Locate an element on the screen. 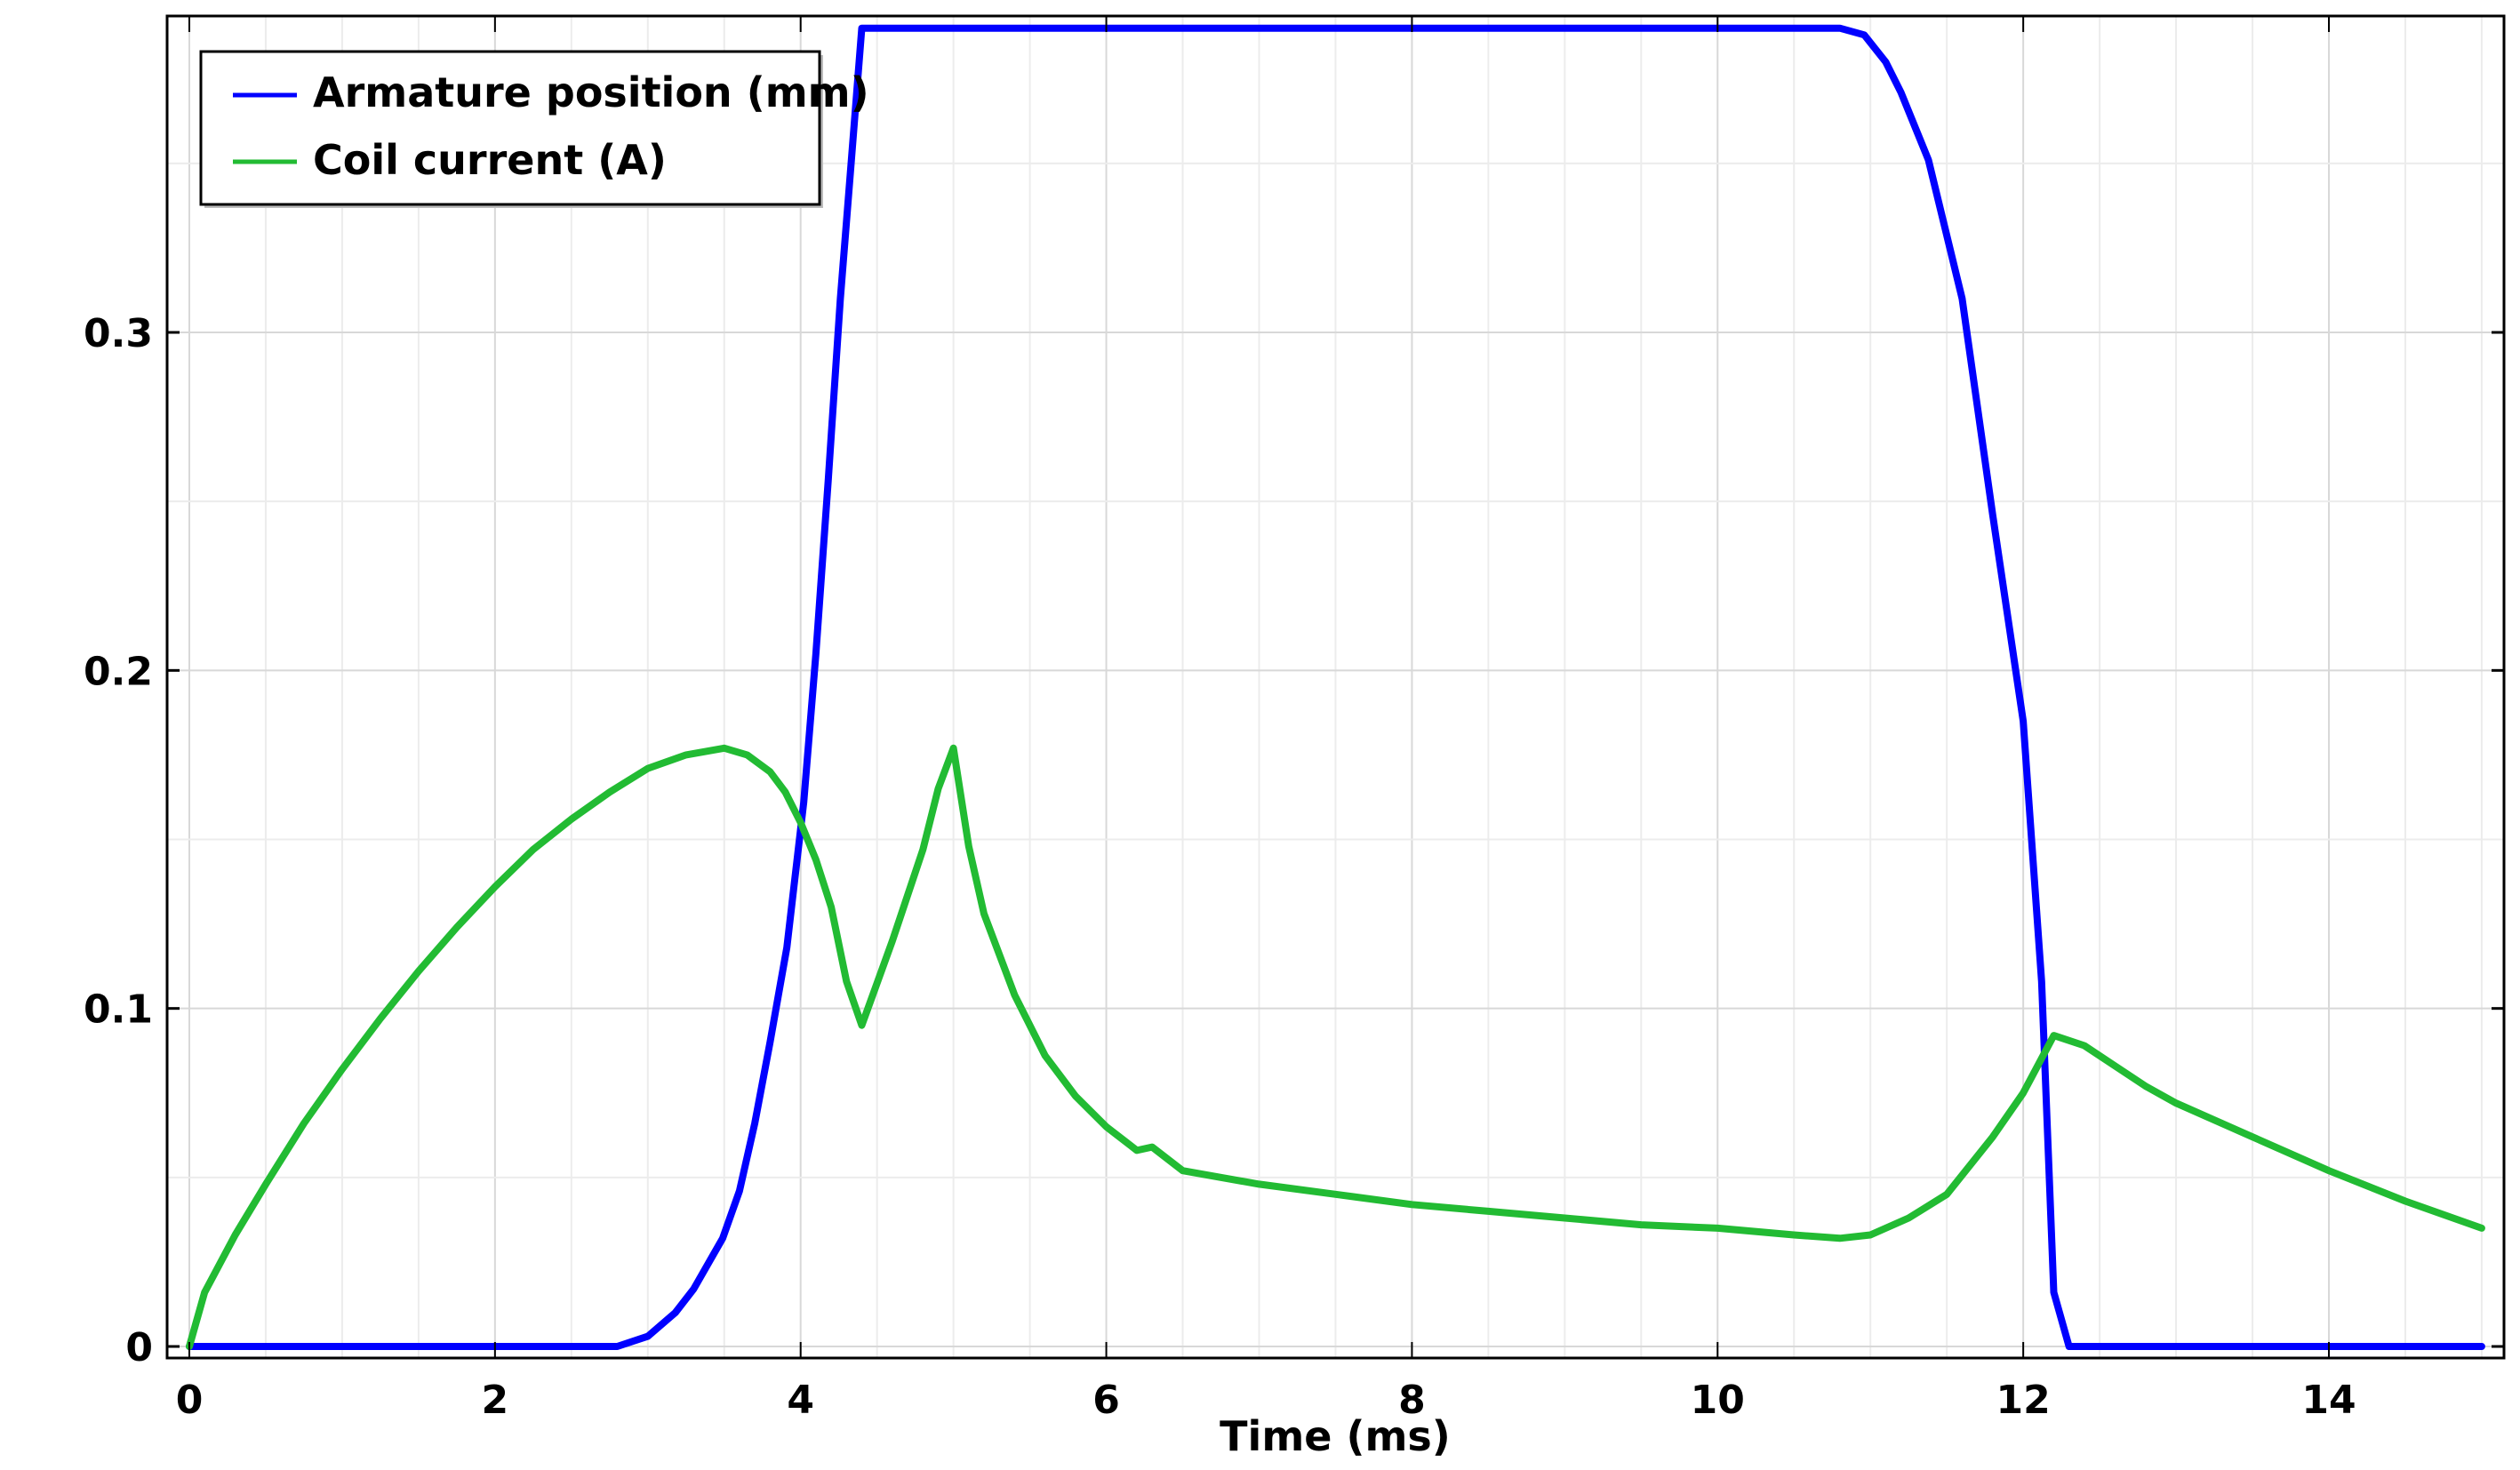 Image resolution: width=2520 pixels, height=1470 pixels. x-tick-label: 12 is located at coordinates (2023, 1401).